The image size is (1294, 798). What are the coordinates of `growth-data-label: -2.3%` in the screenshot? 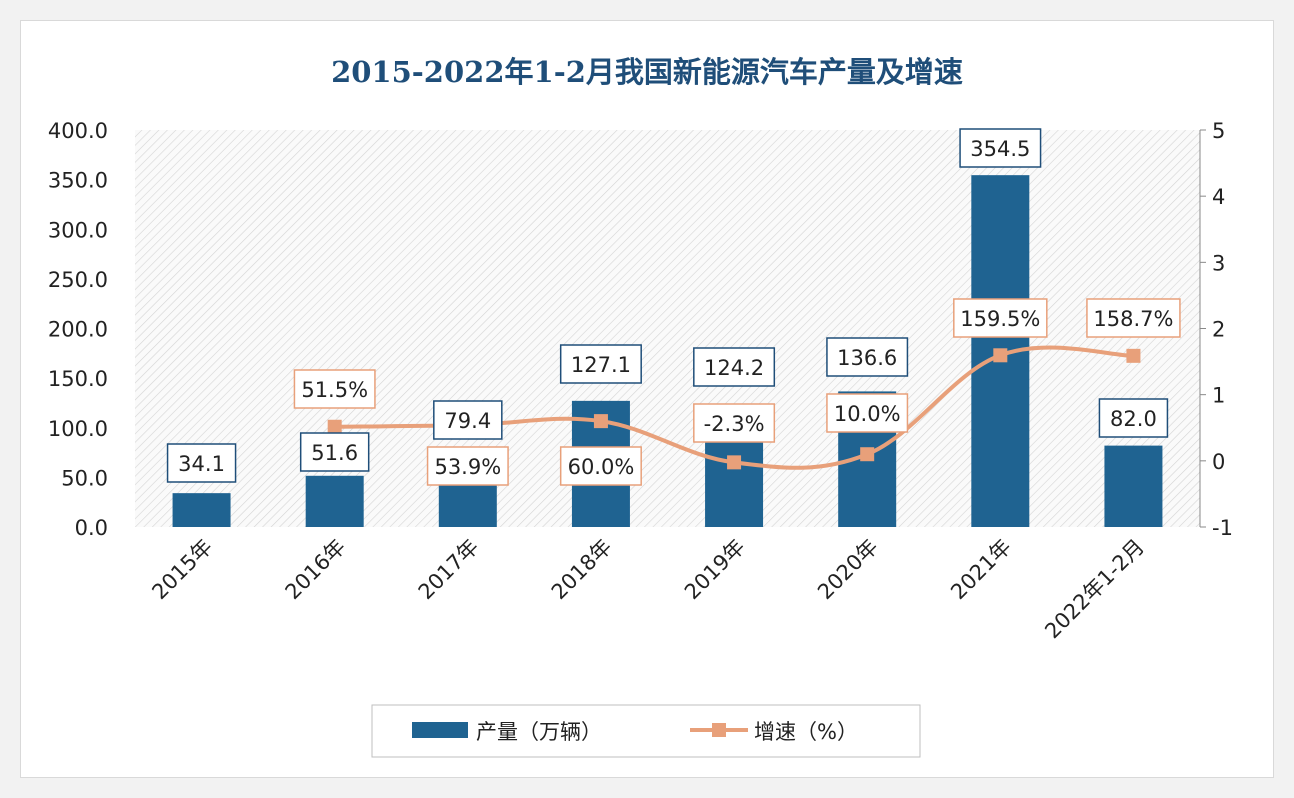 It's located at (734, 424).